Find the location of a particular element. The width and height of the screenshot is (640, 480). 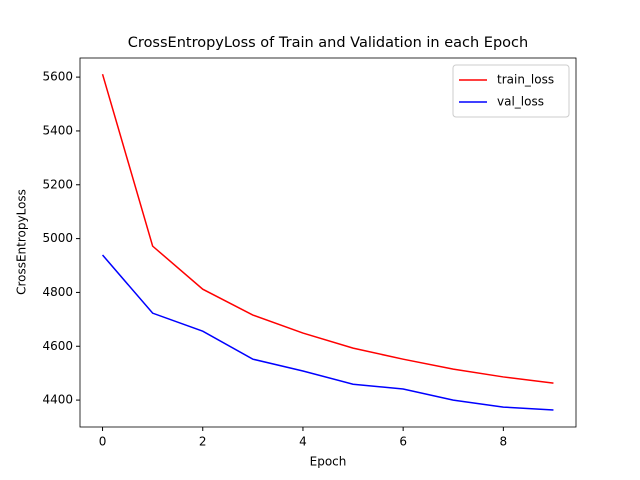

y-axis-label: CrossEntropyLoss is located at coordinates (22, 242).